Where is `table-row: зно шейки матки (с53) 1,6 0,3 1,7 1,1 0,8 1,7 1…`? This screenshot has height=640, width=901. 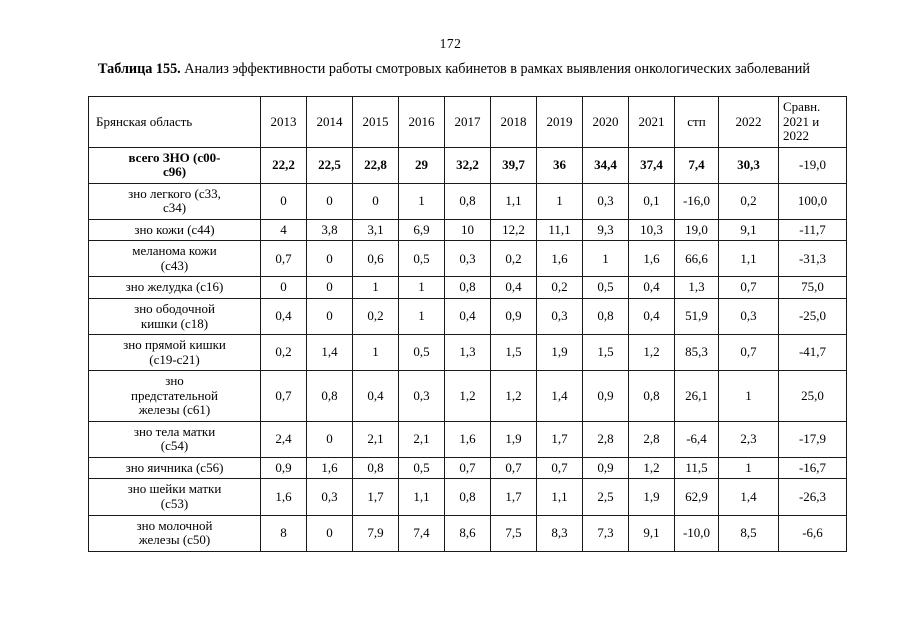 table-row: зно шейки матки (с53) 1,6 0,3 1,7 1,1 0,8 1,7 1… is located at coordinates (467, 497).